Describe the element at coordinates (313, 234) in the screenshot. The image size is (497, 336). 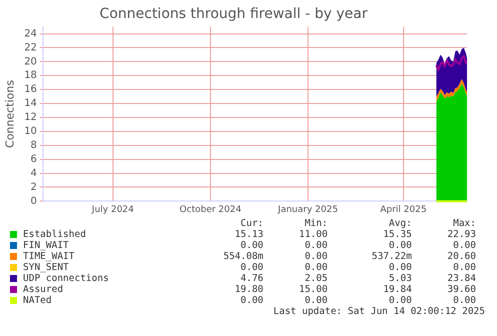
I see `text: 11.00` at that location.